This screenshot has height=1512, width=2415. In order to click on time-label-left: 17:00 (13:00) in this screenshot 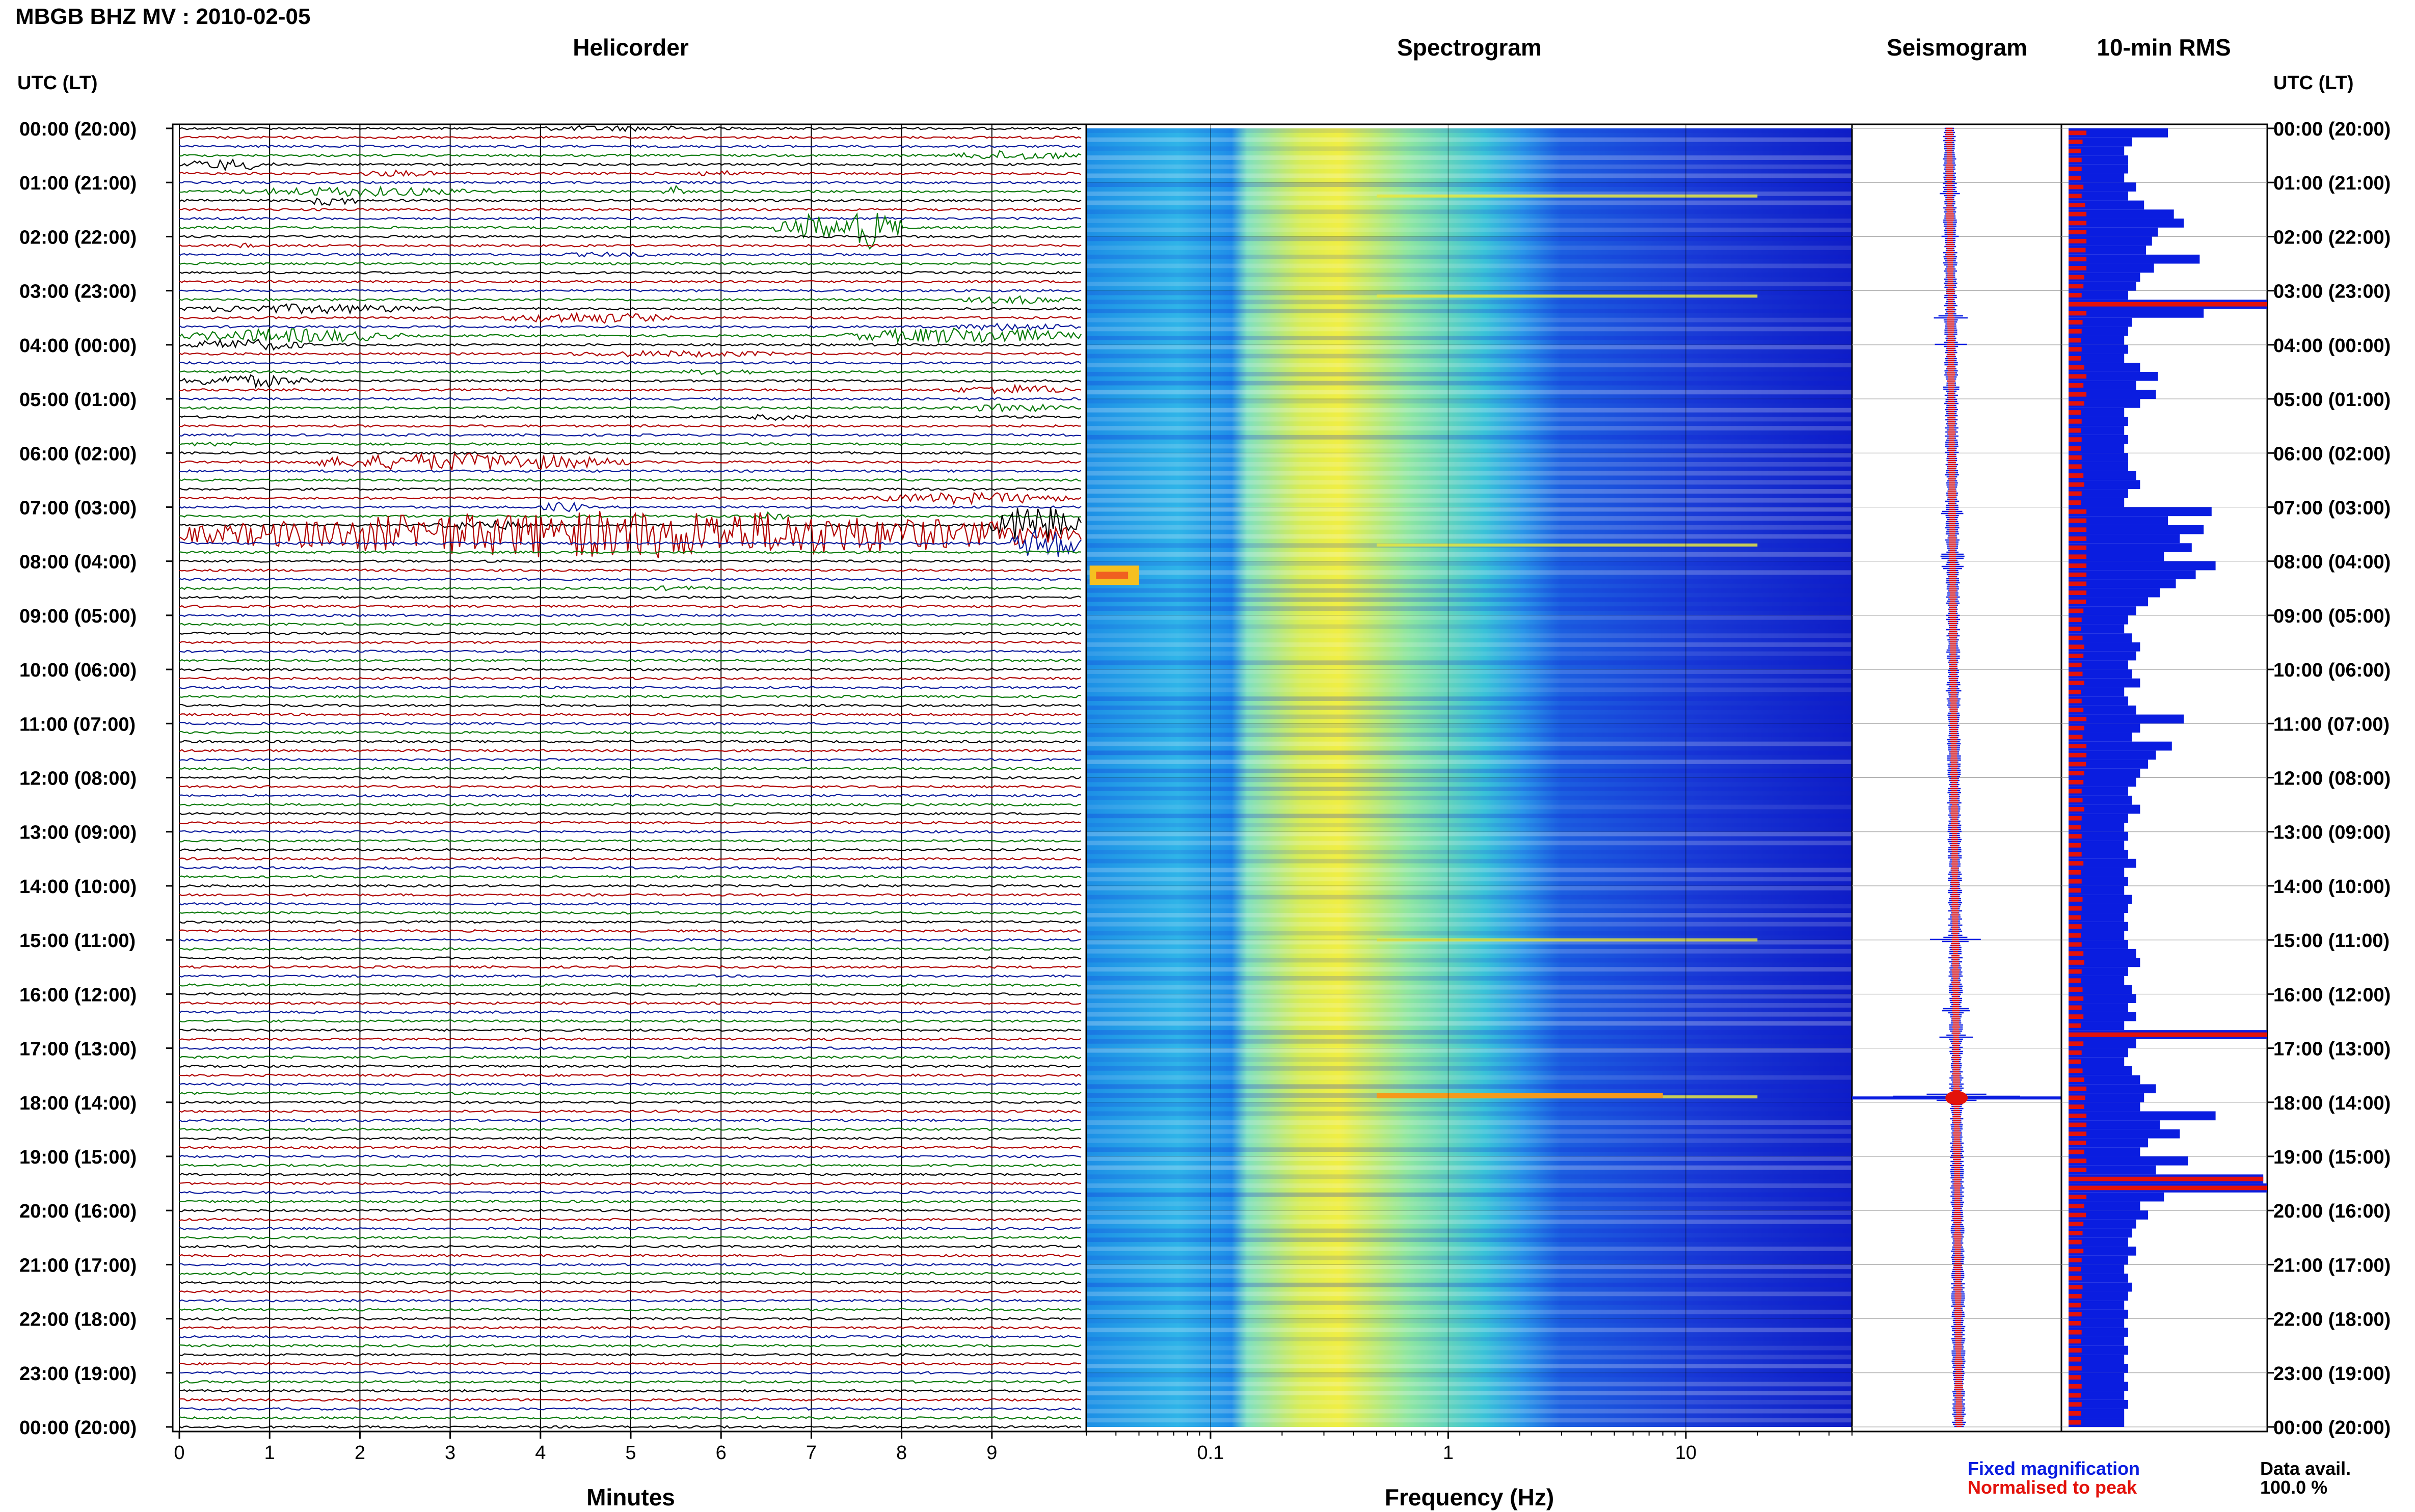, I will do `click(78, 1049)`.